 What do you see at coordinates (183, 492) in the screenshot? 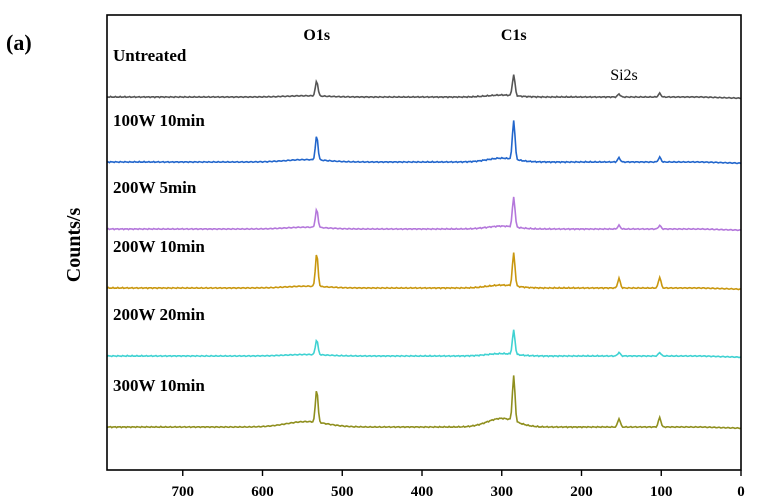
I see `x-tick-label: 700` at bounding box center [183, 492].